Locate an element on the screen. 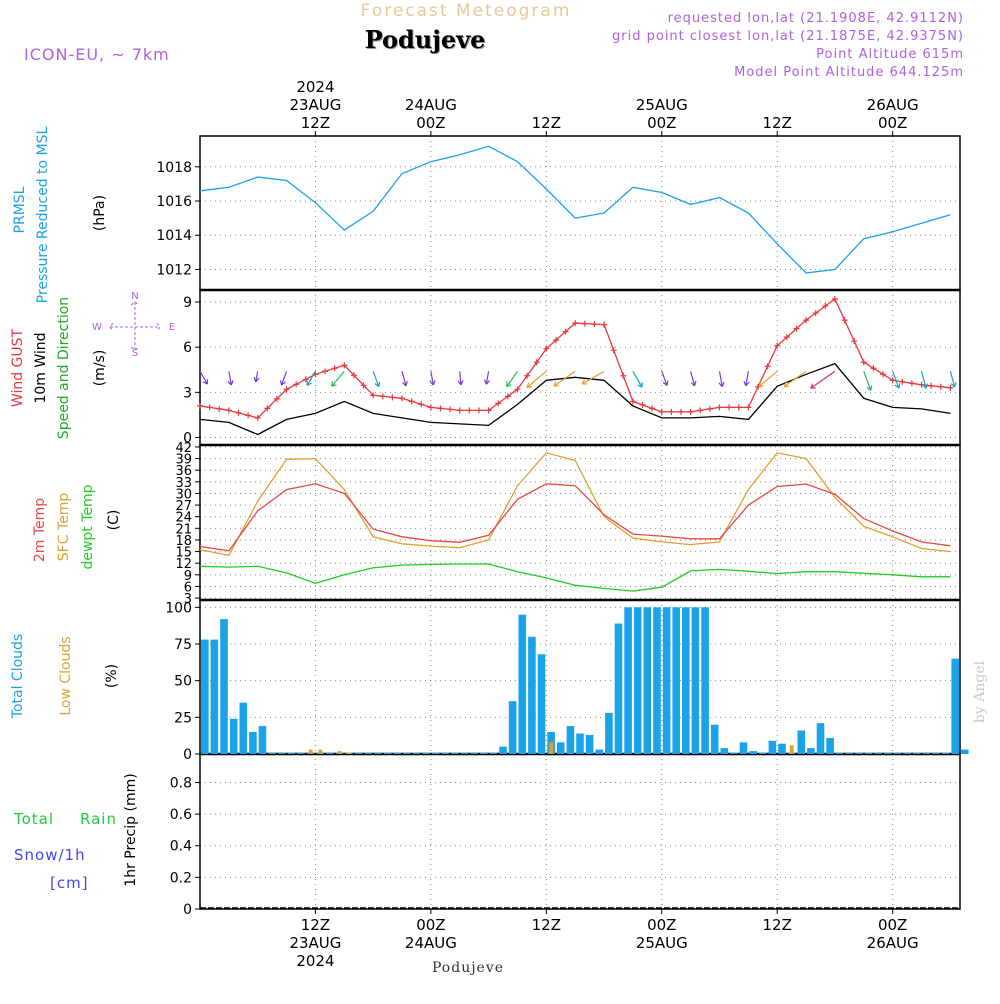 This screenshot has width=1000, height=1004. temp-legend-2m: 2m Temp is located at coordinates (40, 530).